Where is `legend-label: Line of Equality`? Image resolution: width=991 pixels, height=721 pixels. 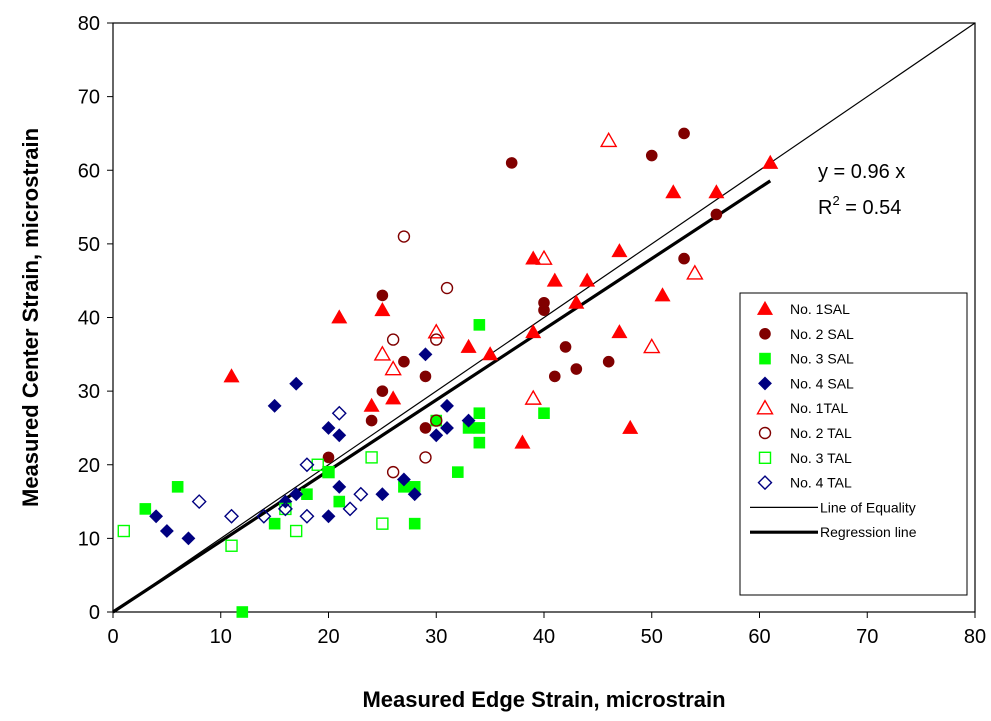 legend-label: Line of Equality is located at coordinates (868, 507).